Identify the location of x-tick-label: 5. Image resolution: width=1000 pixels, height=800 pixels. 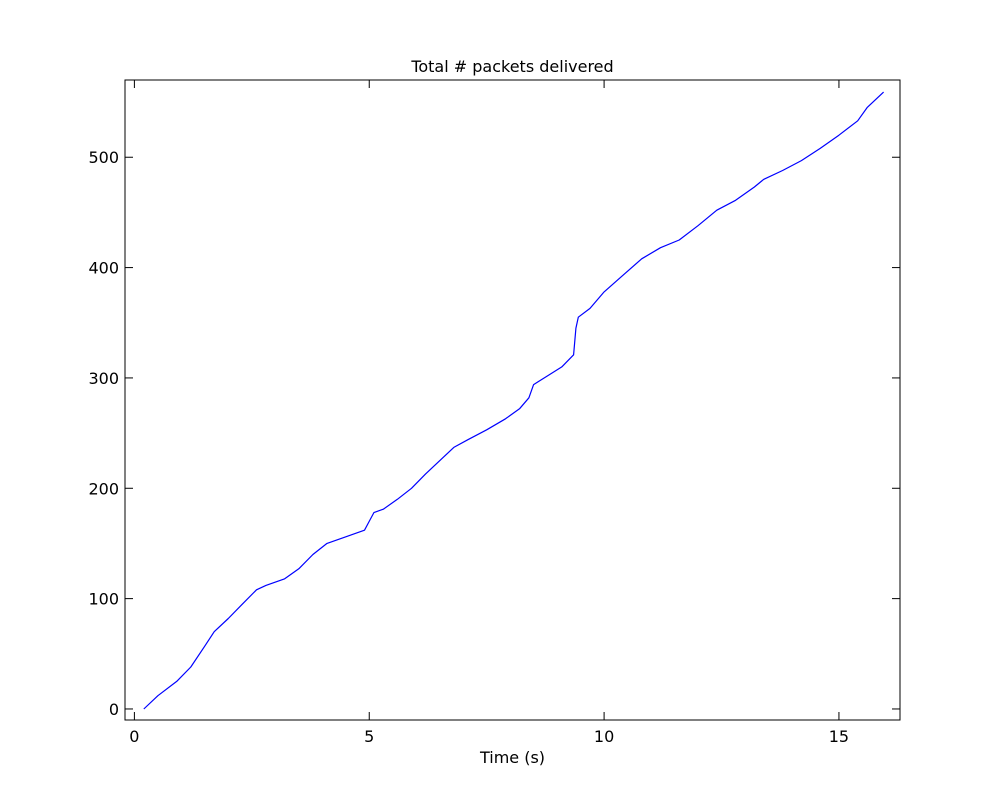
(369, 736).